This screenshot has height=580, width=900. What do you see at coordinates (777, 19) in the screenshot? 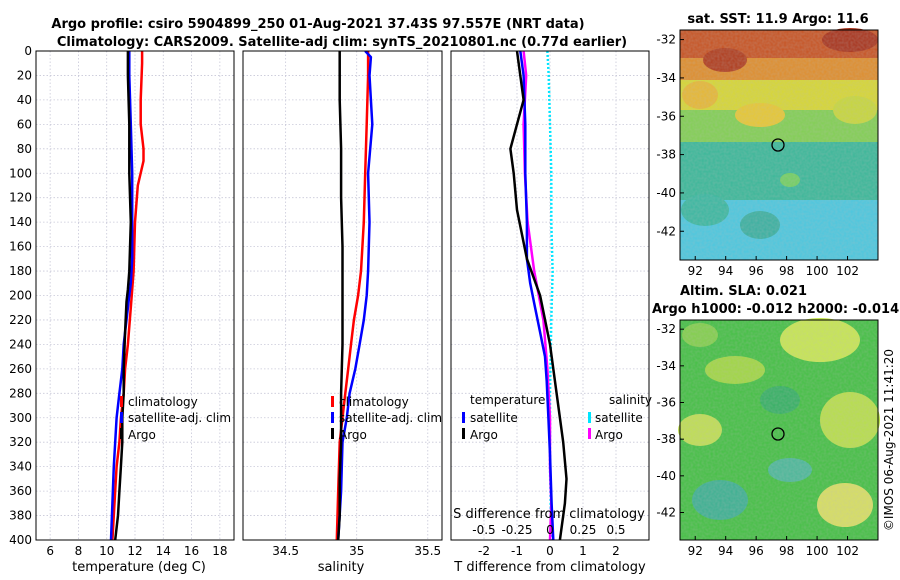
I see `sst-map-title: sat. SST: 11.9 Argo: 11.6` at bounding box center [777, 19].